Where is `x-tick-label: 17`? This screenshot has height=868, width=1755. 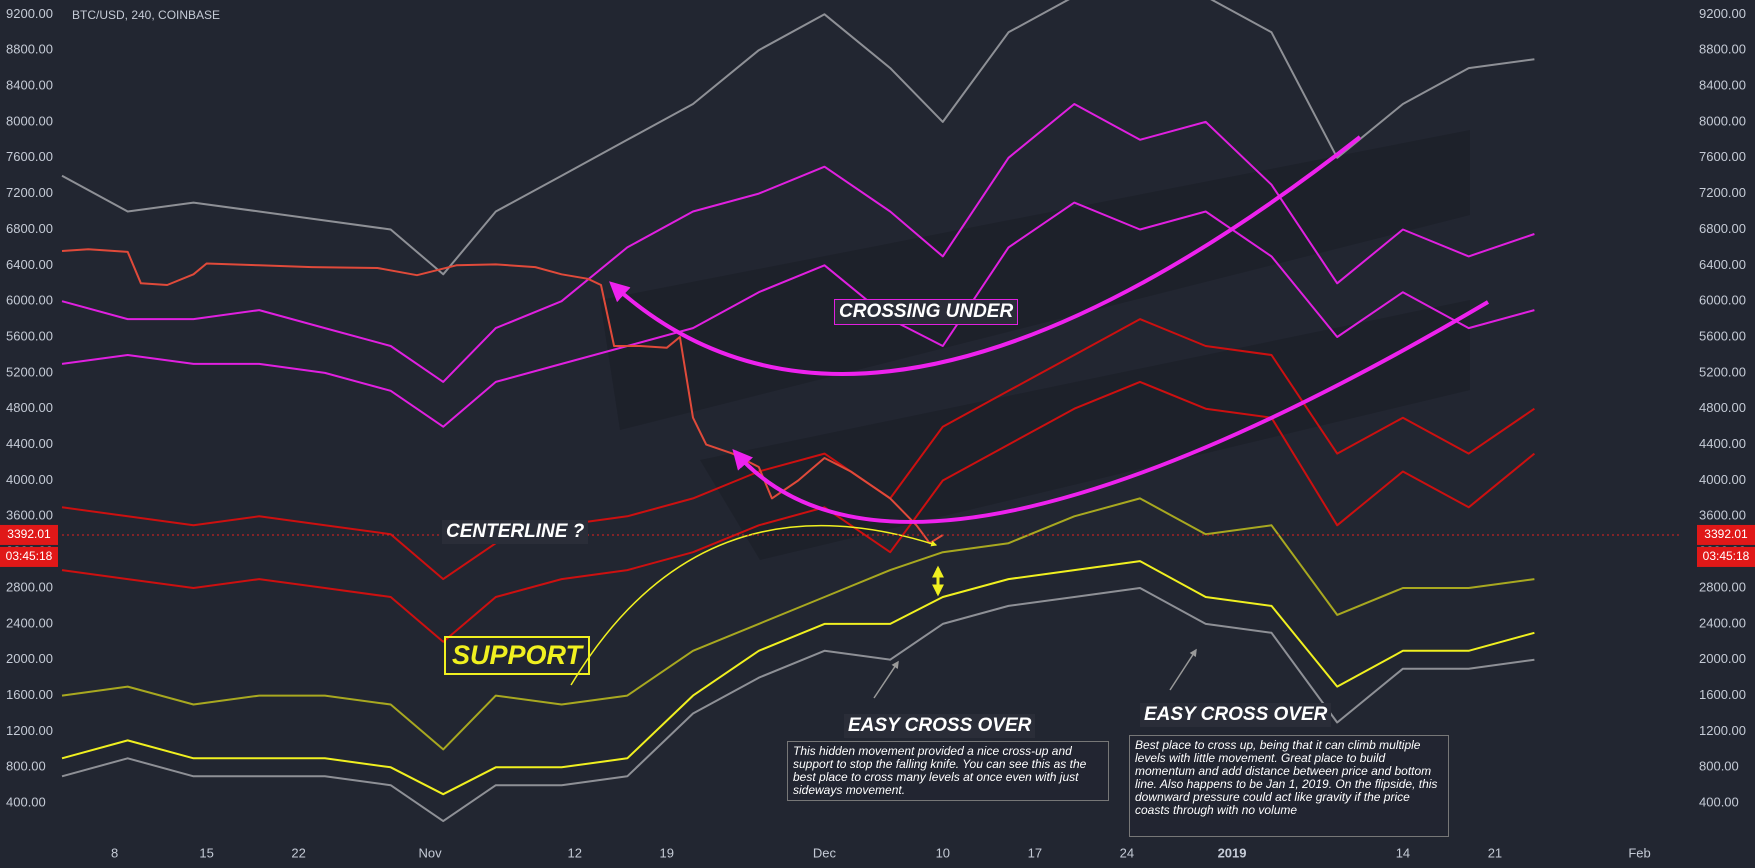 x-tick-label: 17 is located at coordinates (1035, 852).